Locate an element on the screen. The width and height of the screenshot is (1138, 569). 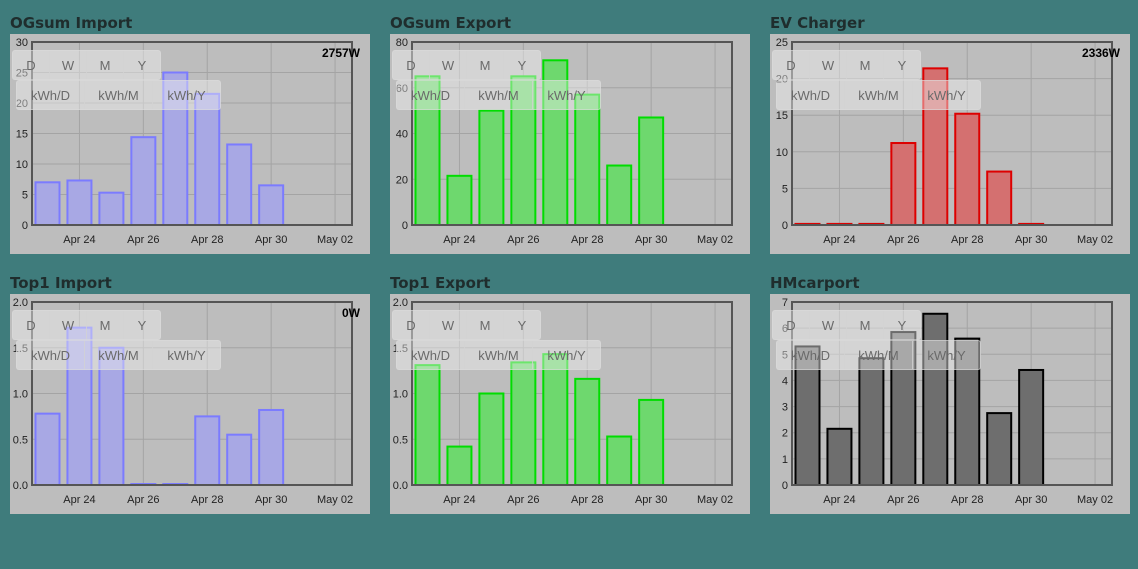
y-tick-label: 7 is located at coordinates (785, 303).